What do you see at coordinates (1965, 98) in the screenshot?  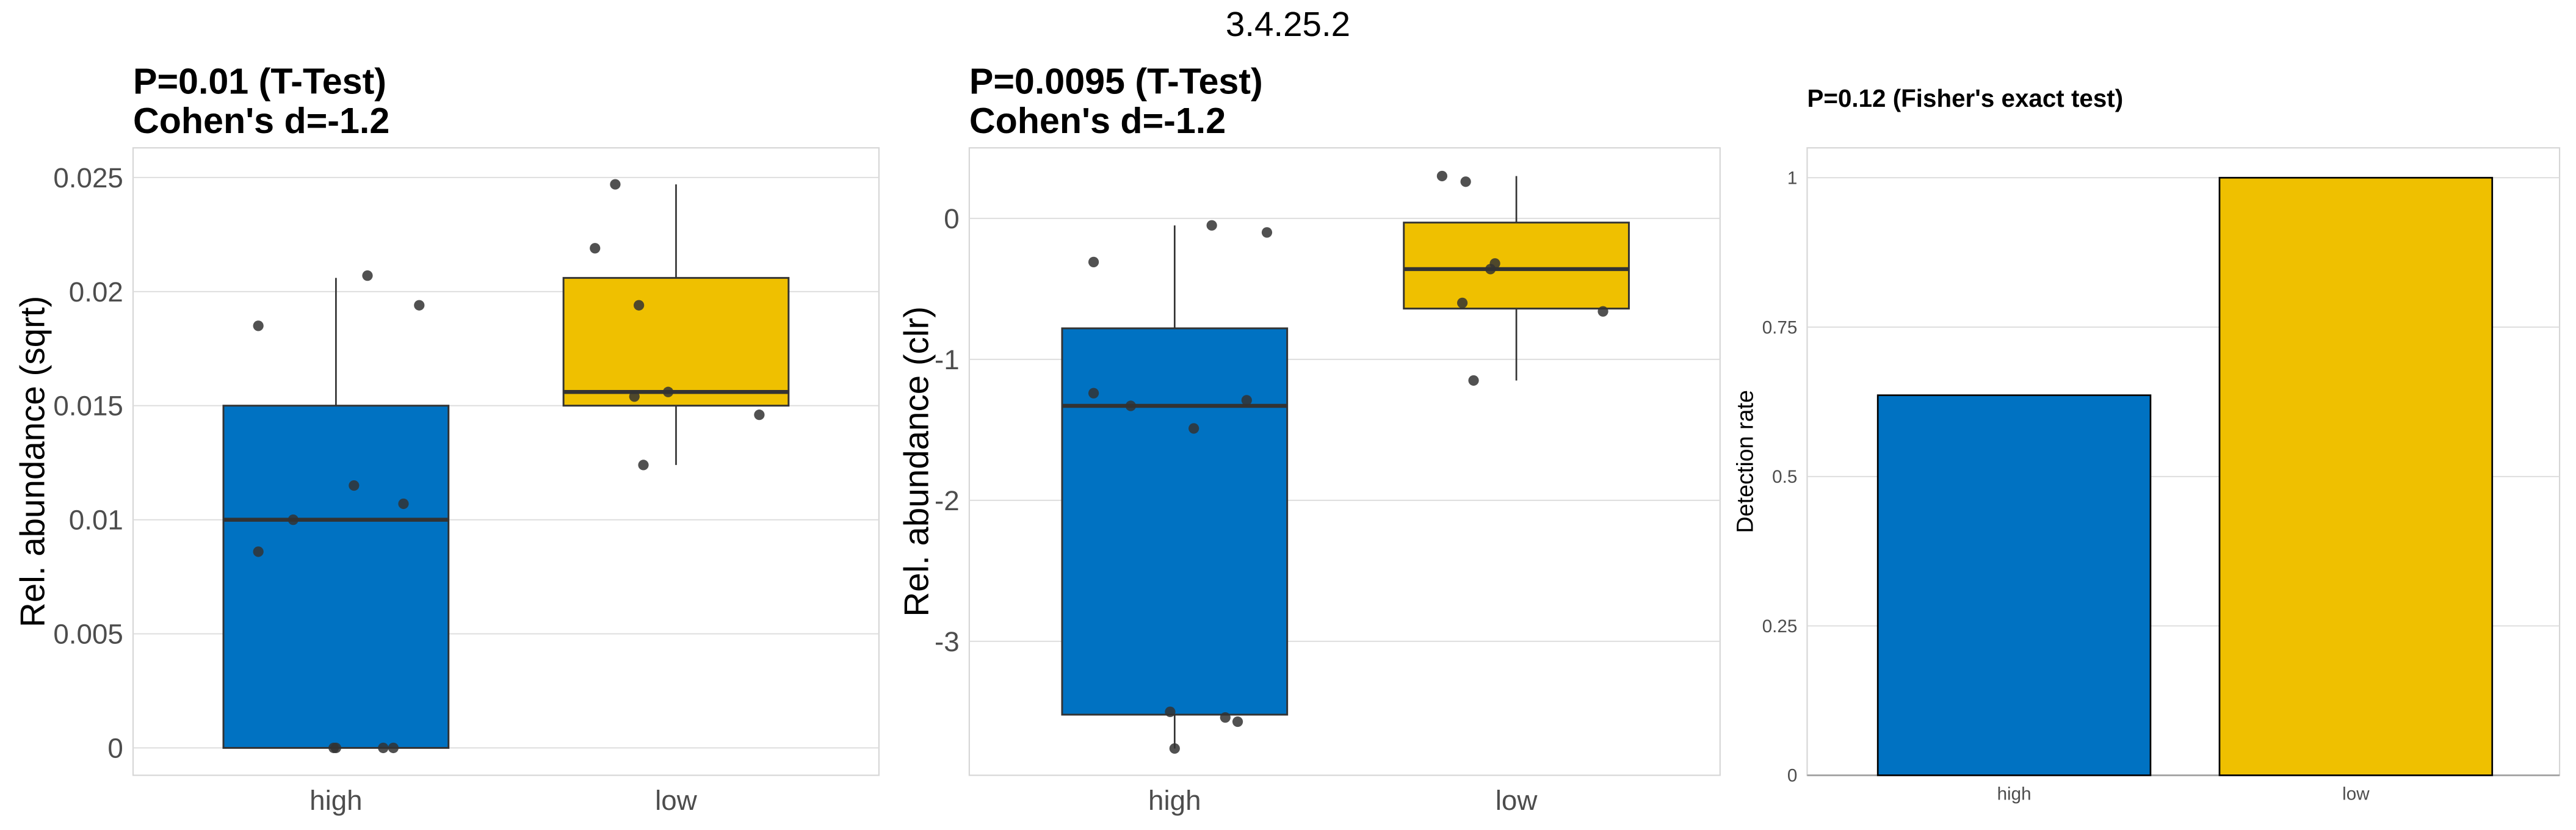 I see `panel-title: P=0.12 (Fisher's exact test)` at bounding box center [1965, 98].